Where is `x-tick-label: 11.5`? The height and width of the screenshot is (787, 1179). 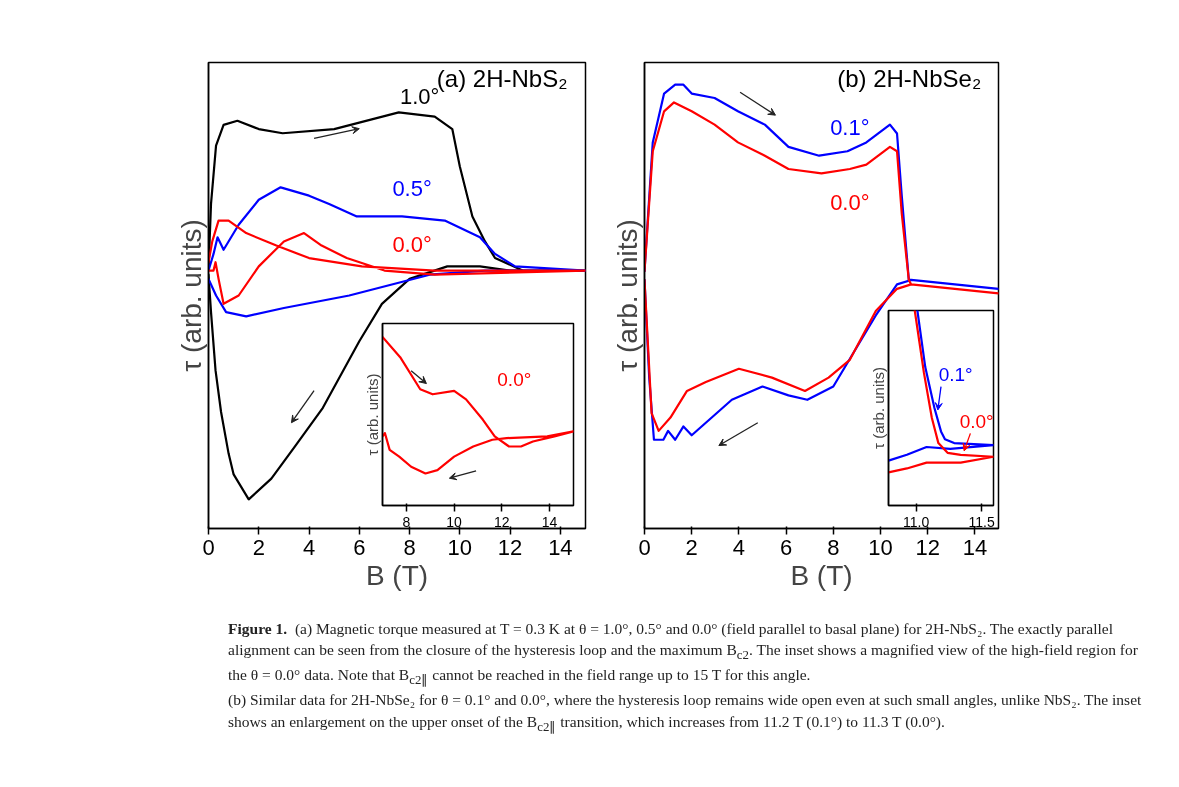
x-tick-label: 11.5 is located at coordinates (982, 521).